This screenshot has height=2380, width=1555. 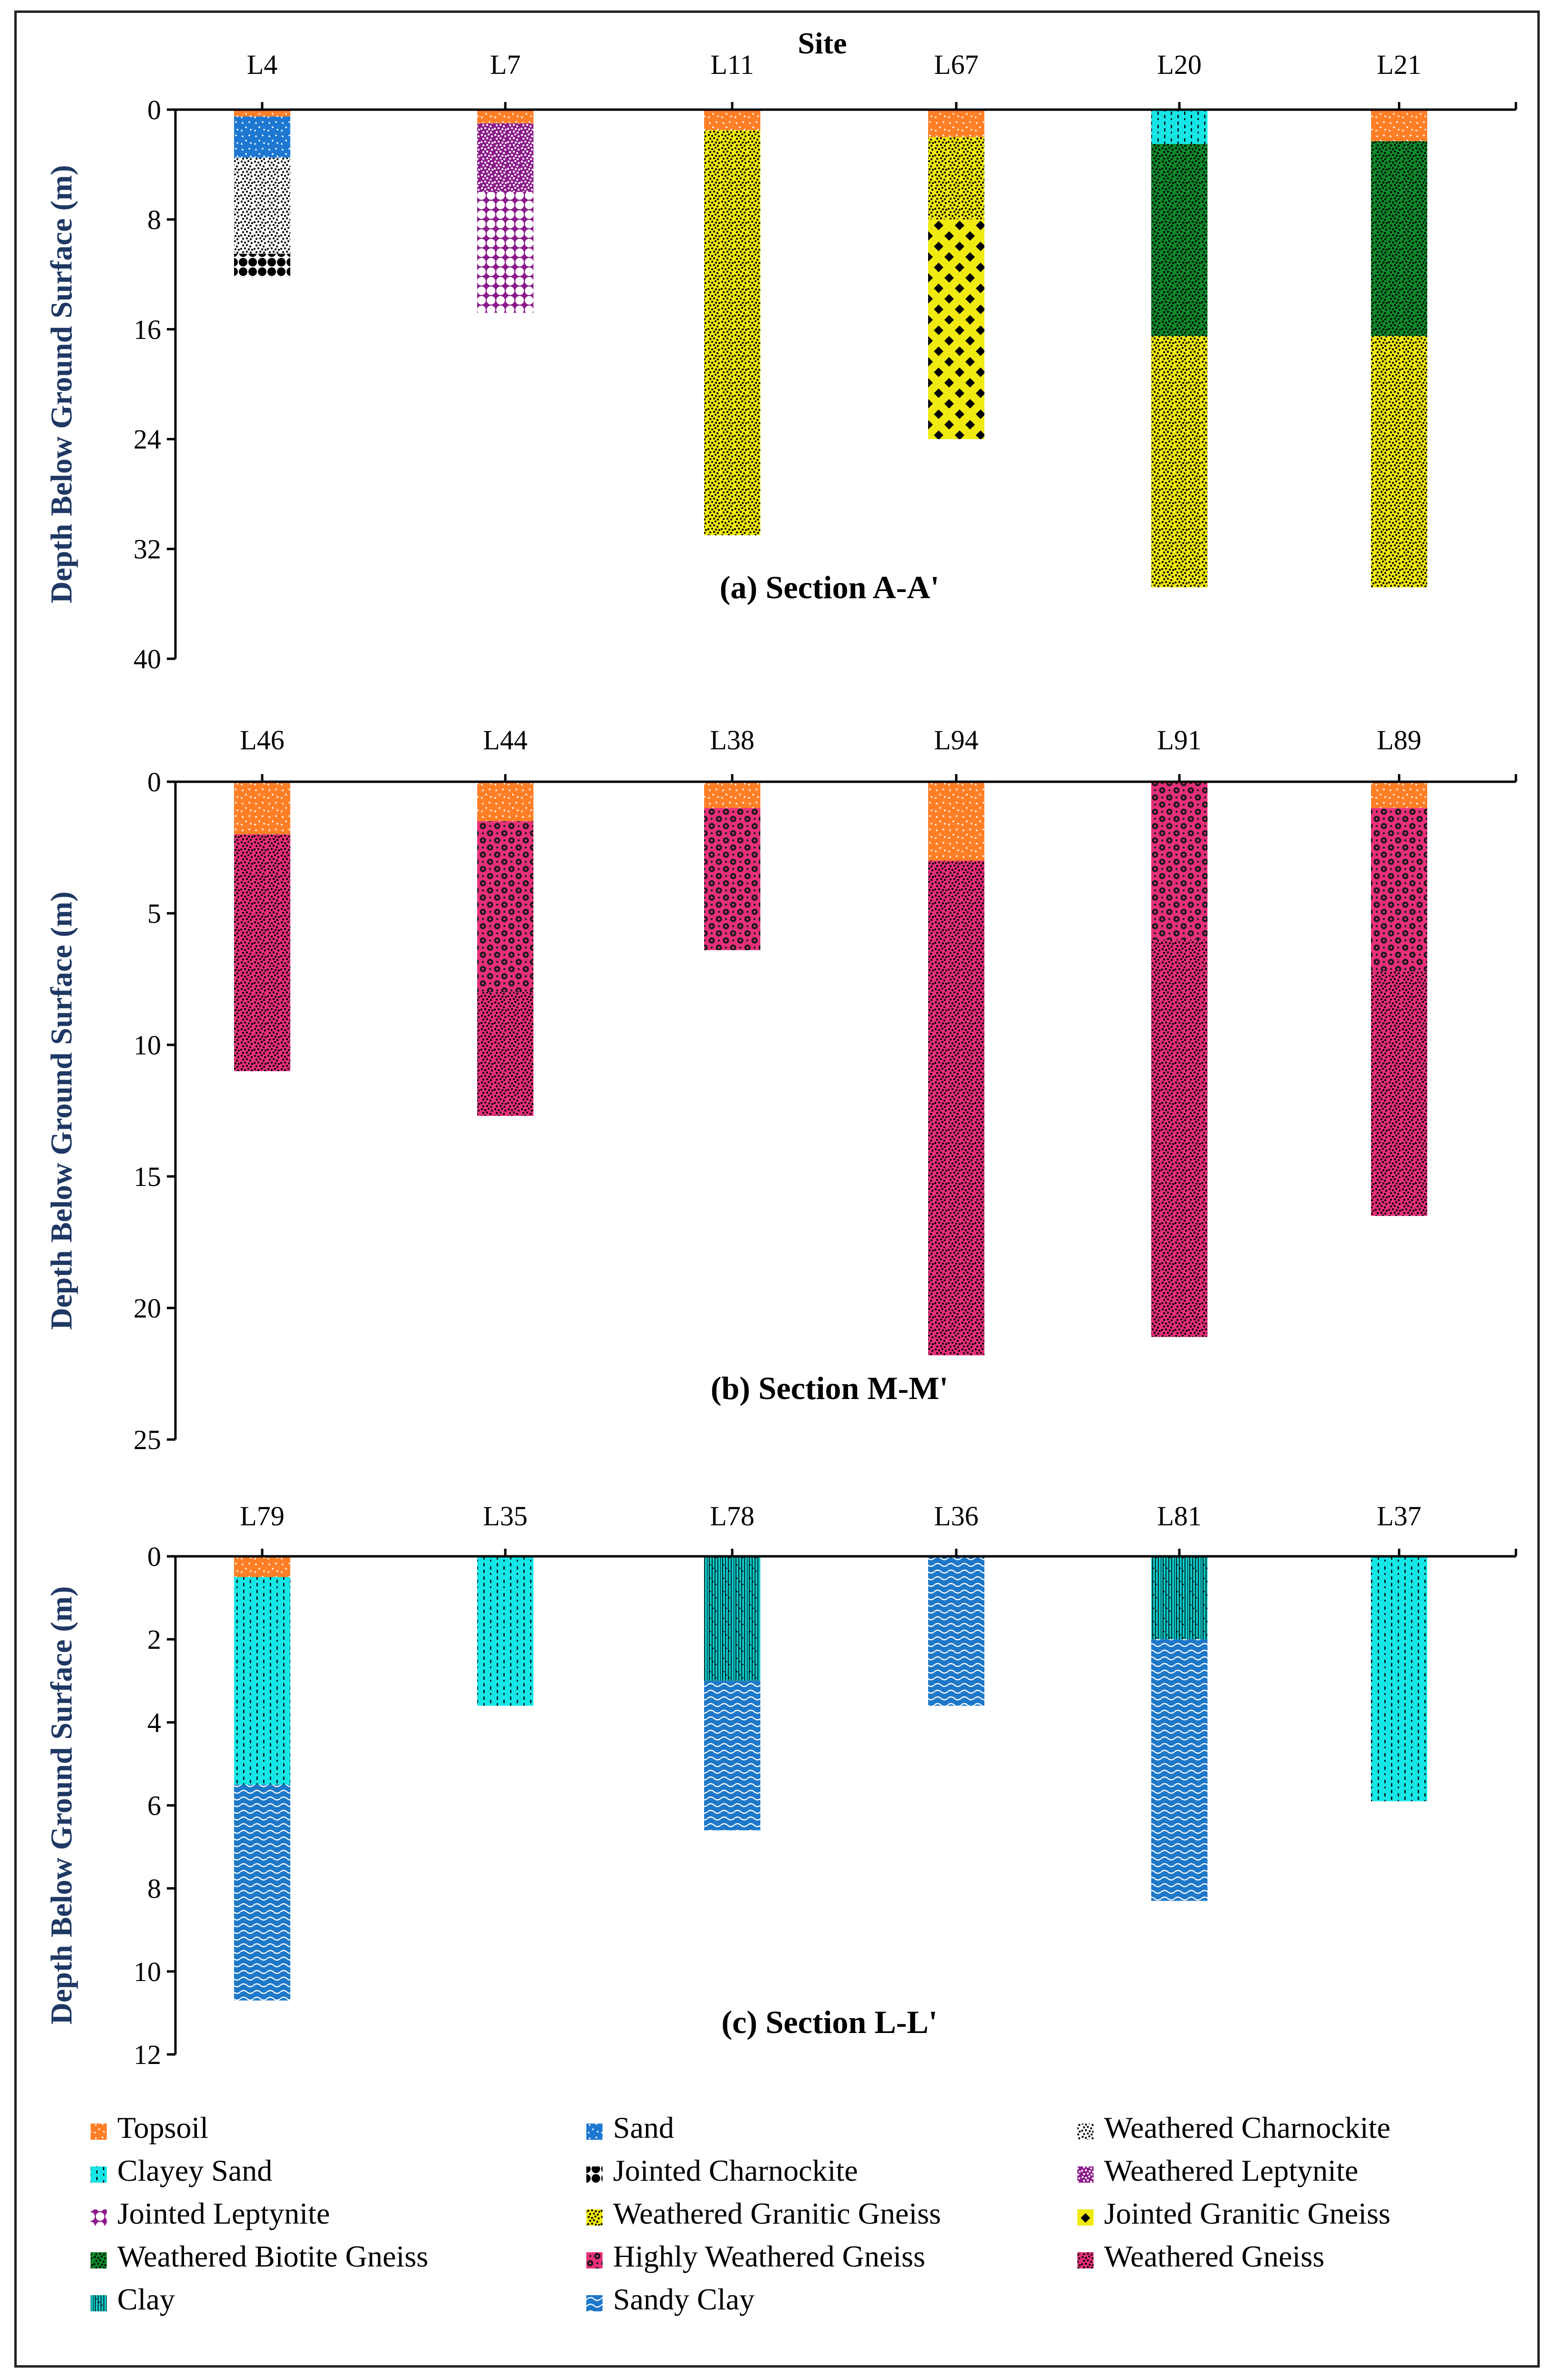 What do you see at coordinates (956, 123) in the screenshot?
I see `layer-l67-topsoil` at bounding box center [956, 123].